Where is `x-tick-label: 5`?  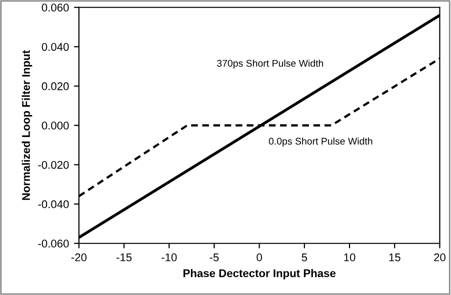 x-tick-label: 5 is located at coordinates (305, 258).